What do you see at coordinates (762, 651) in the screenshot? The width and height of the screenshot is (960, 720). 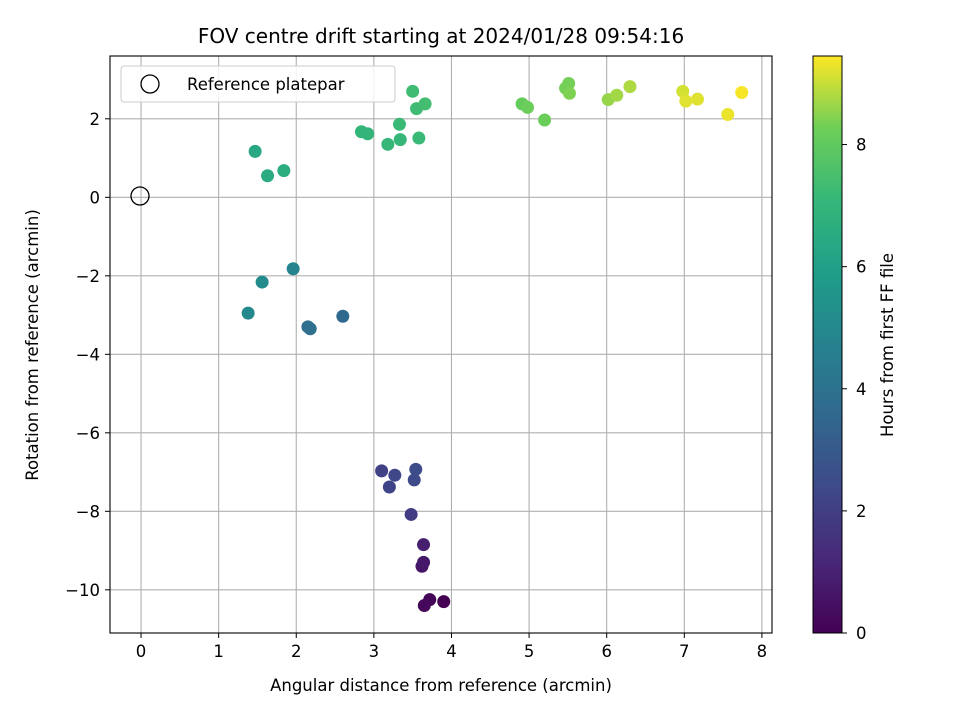 I see `x-tick-label: 8` at bounding box center [762, 651].